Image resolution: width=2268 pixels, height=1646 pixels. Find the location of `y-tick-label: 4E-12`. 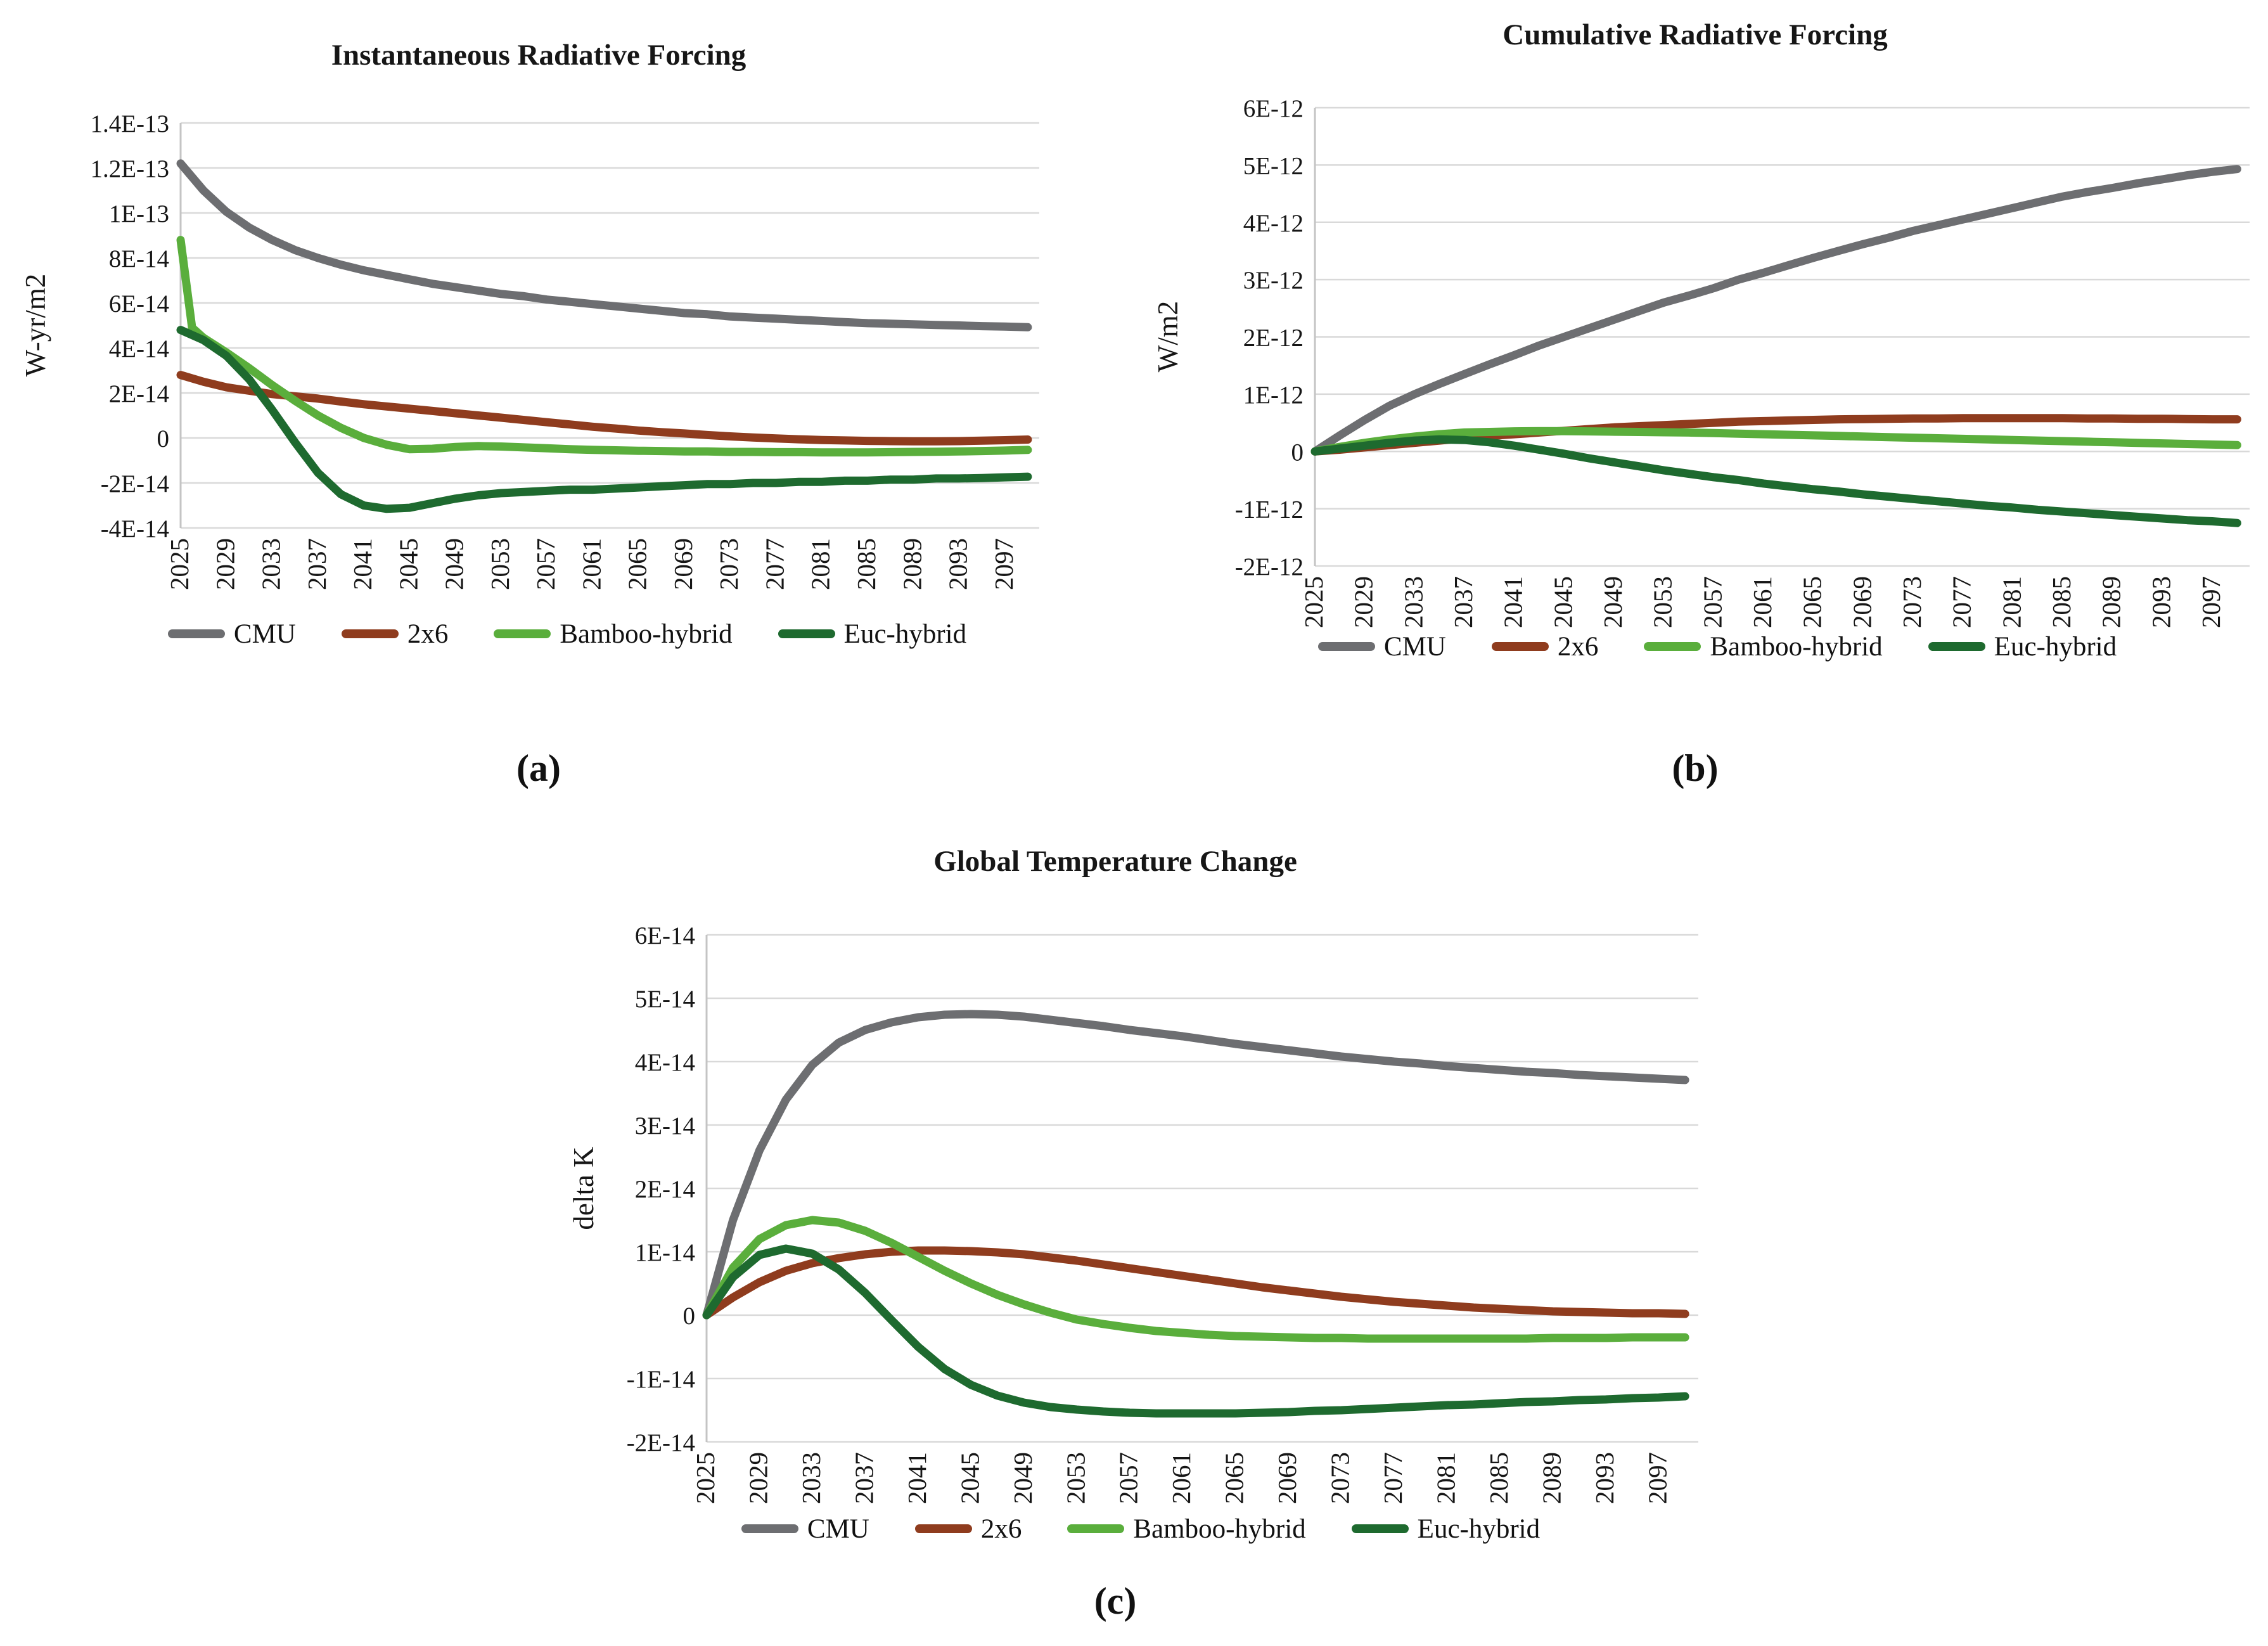

y-tick-label: 4E-12 is located at coordinates (1273, 223).